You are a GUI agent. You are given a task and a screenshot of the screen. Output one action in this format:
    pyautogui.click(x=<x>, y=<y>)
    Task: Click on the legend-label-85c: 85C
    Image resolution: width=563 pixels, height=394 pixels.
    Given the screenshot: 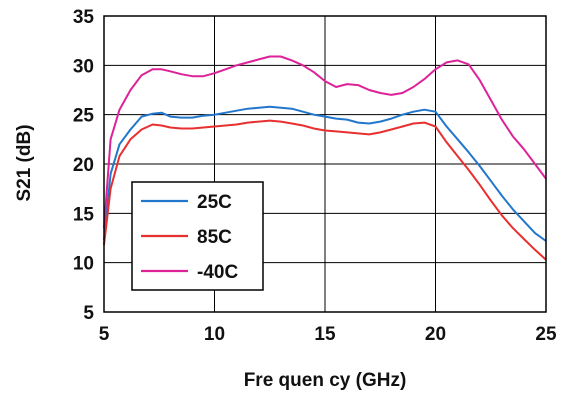 What is the action you would take?
    pyautogui.click(x=214, y=237)
    